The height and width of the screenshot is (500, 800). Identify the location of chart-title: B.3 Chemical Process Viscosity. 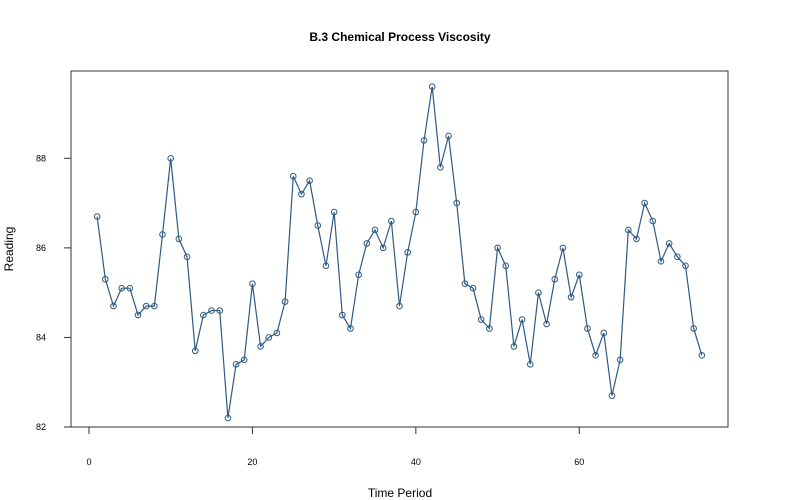
(400, 37).